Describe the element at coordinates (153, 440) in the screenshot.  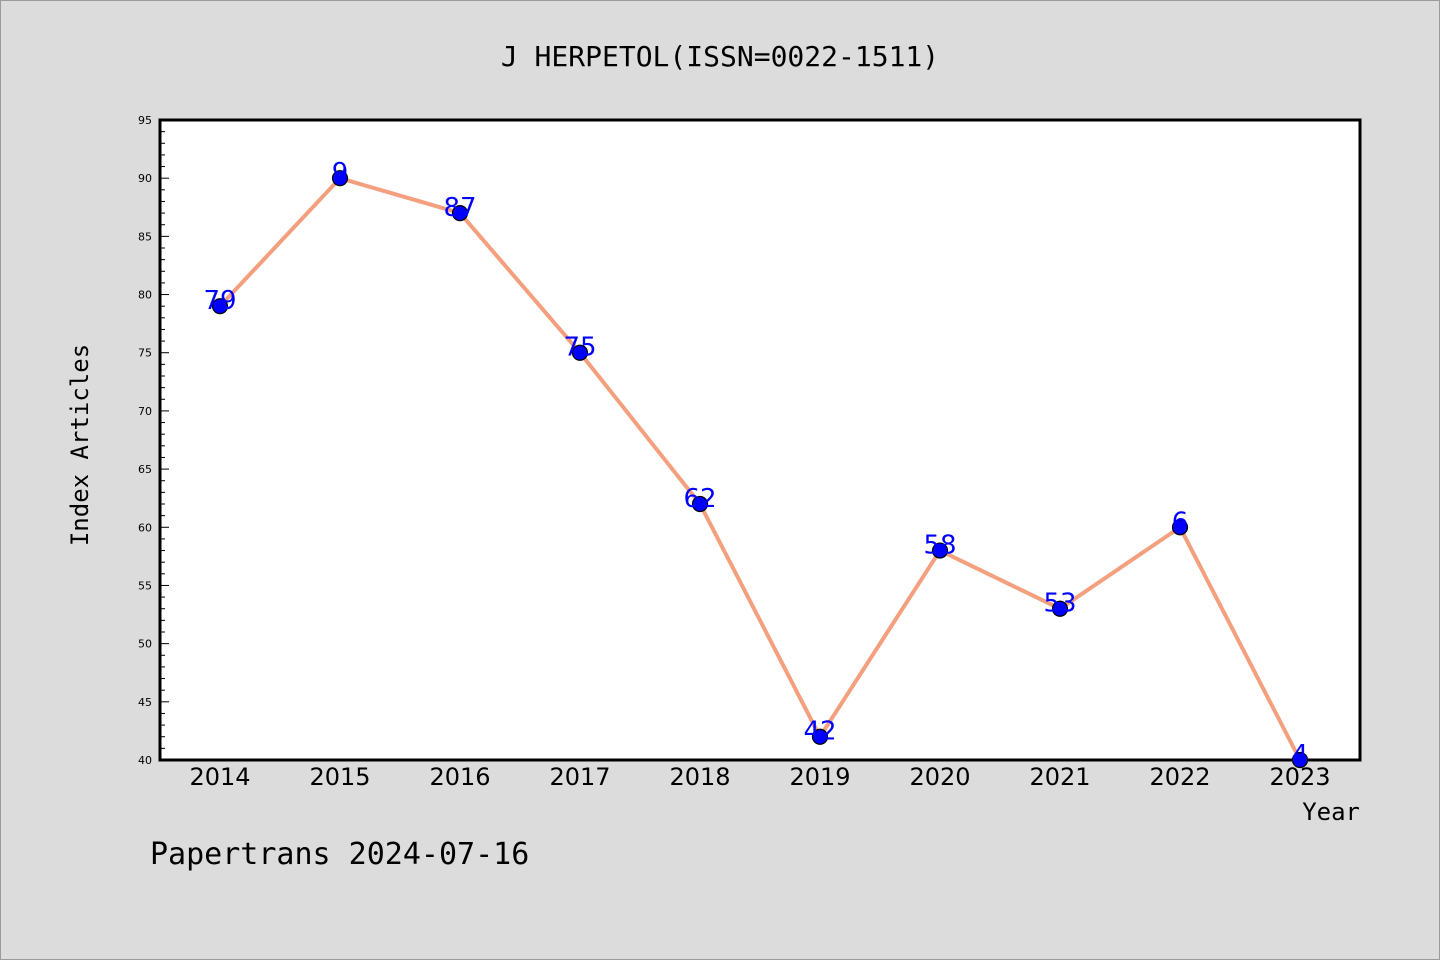
I see `y-axis: 40 45 50 55 60 65 70 75 80 85 90 95` at that location.